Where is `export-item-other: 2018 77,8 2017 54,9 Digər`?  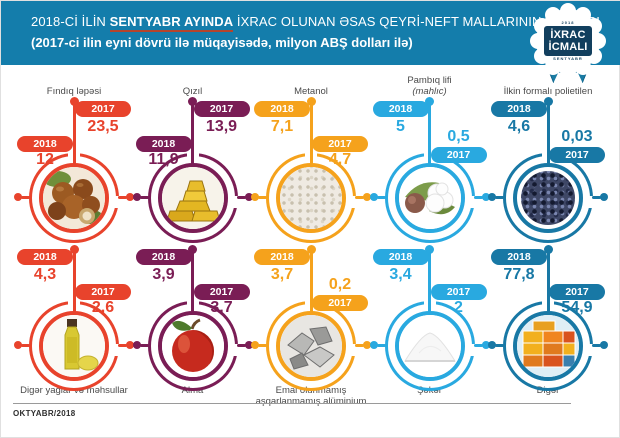
export-item-other: 2018 77,8 2017 54,9 Digər is located at coordinates (548, 327).